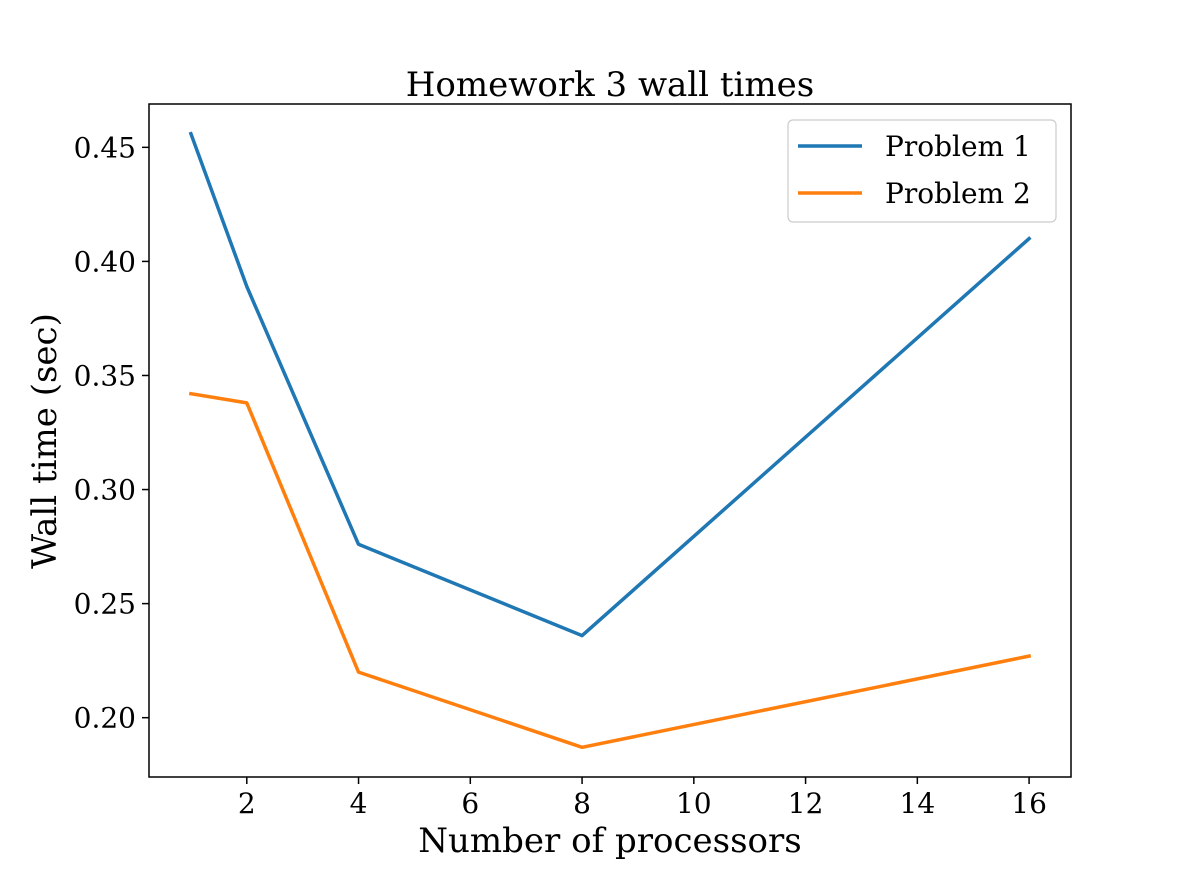  Describe the element at coordinates (610, 85) in the screenshot. I see `chart-title: Homework 3 wall times` at that location.